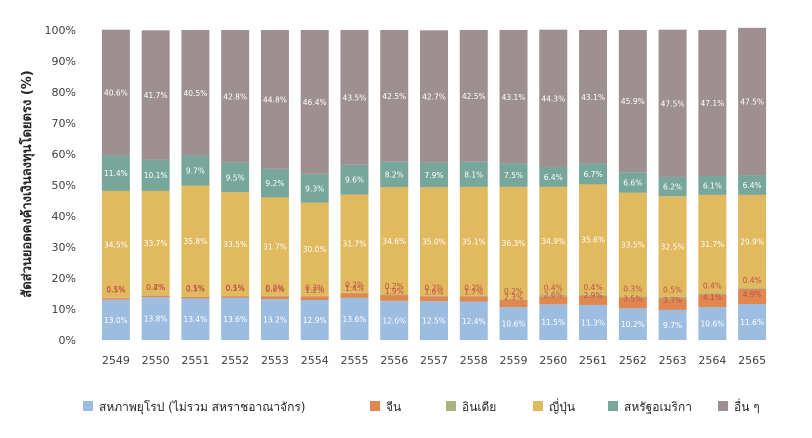  Describe the element at coordinates (474, 360) in the screenshot. I see `x-tick-label: 2558` at that location.